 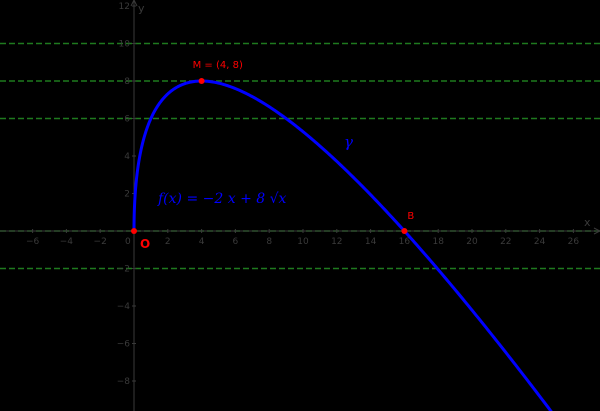 What do you see at coordinates (33, 242) in the screenshot?
I see `x-tick-label: −6` at bounding box center [33, 242].